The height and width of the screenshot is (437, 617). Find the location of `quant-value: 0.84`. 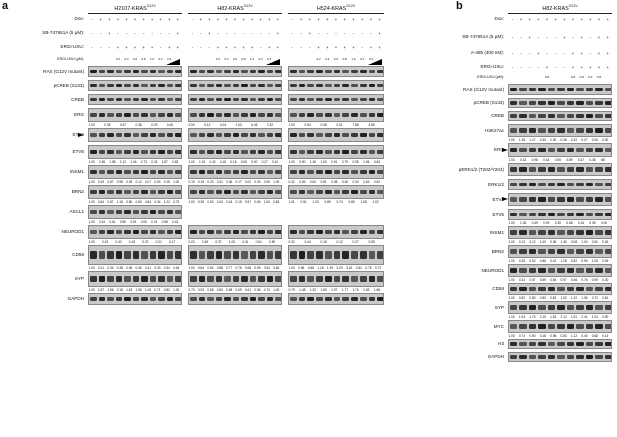

quant-value: 0.84 is located at coordinates (201, 268).